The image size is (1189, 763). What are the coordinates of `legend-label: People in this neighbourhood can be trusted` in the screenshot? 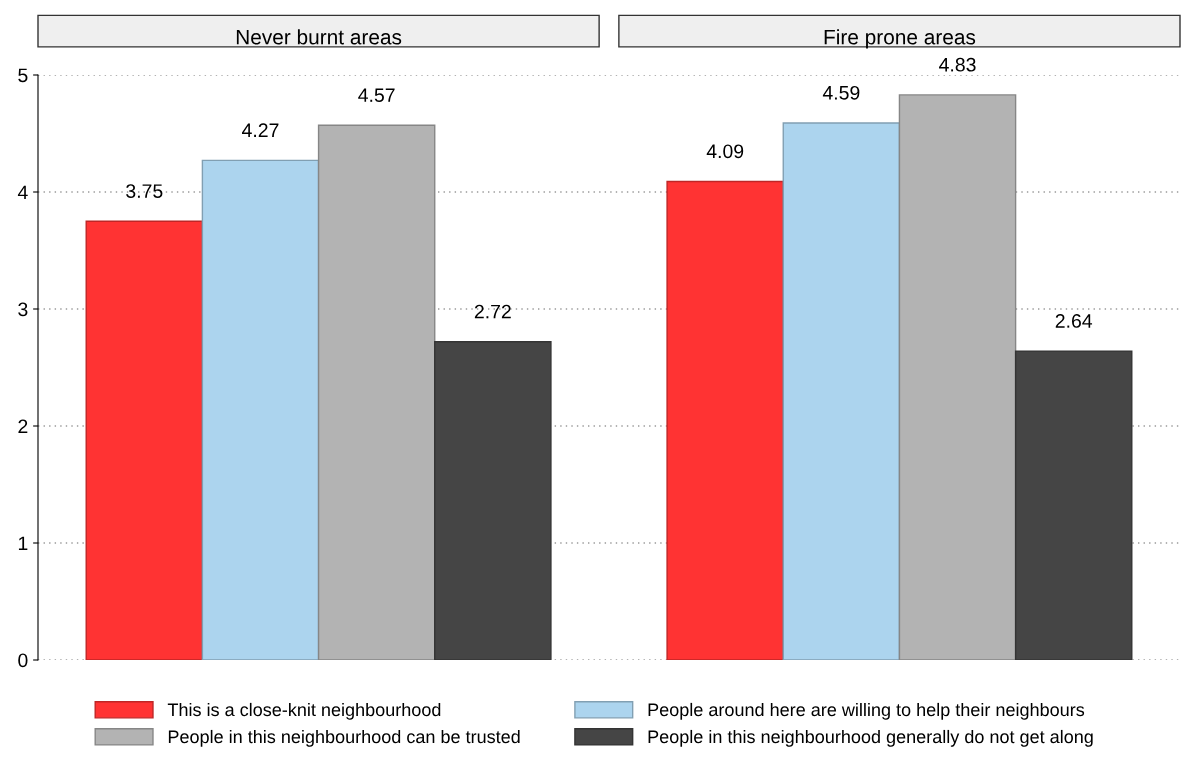 It's located at (344, 738).